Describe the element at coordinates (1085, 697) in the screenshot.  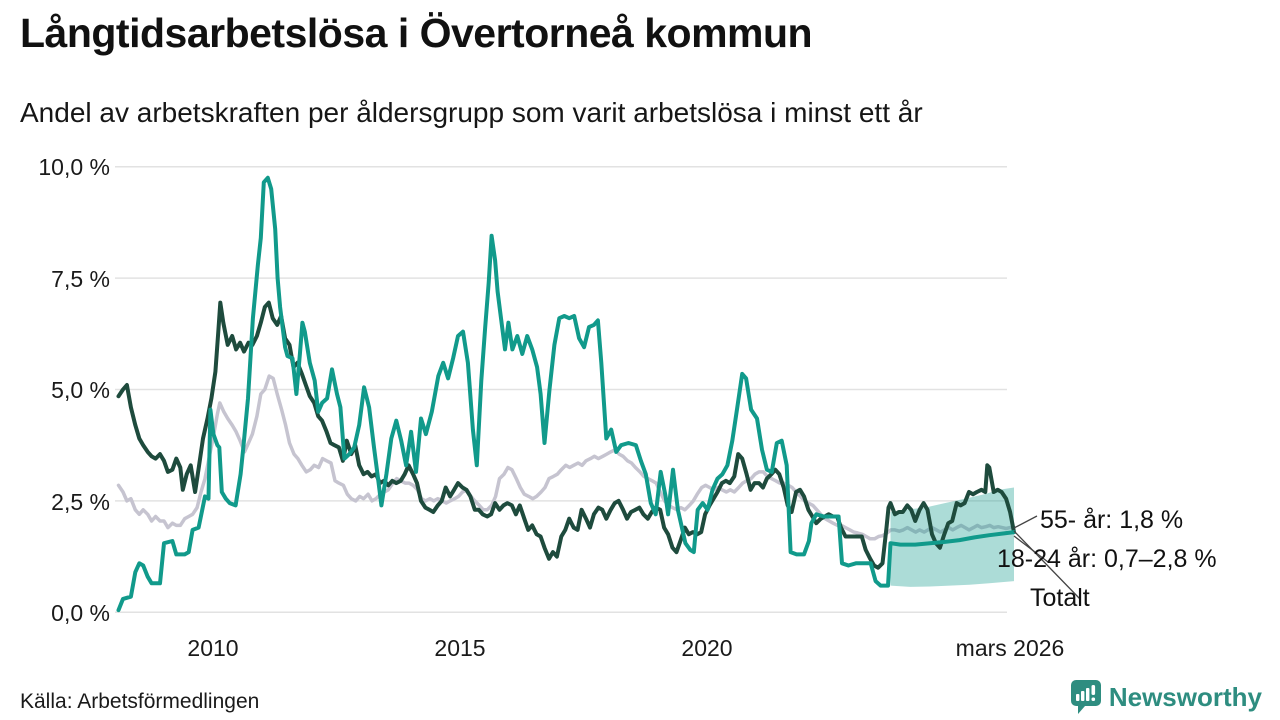
I see `newsworthy-icon` at that location.